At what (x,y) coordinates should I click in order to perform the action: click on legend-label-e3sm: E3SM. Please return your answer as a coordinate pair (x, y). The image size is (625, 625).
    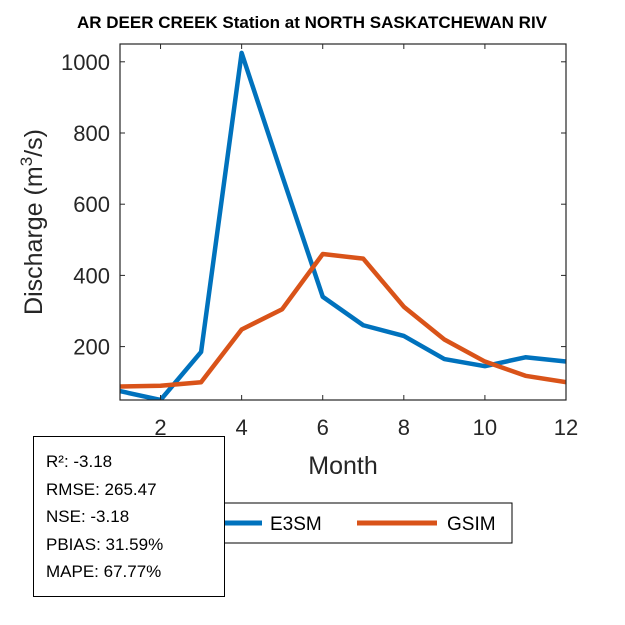
    Looking at the image, I should click on (296, 524).